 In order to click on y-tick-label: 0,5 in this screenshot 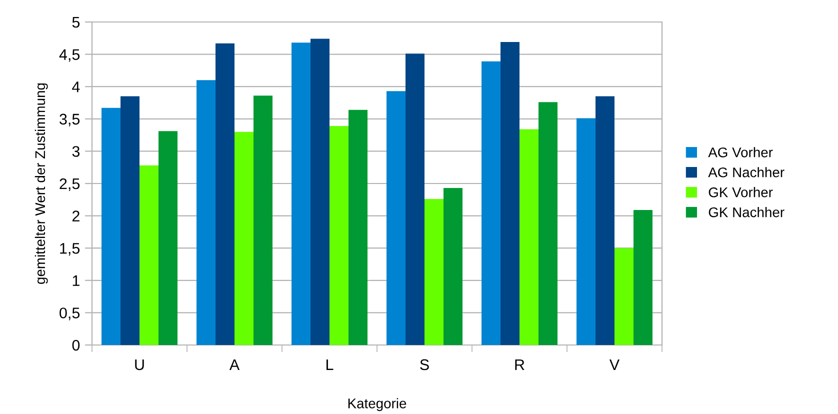, I will do `click(70, 314)`.